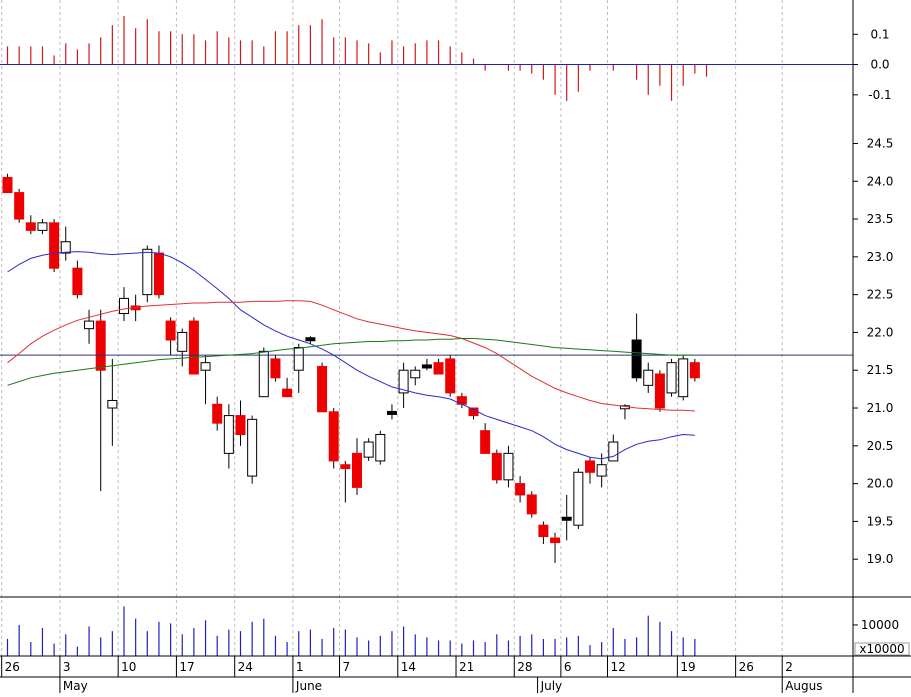 The height and width of the screenshot is (697, 911). Describe the element at coordinates (12, 667) in the screenshot. I see `x-tick-label: 26` at that location.